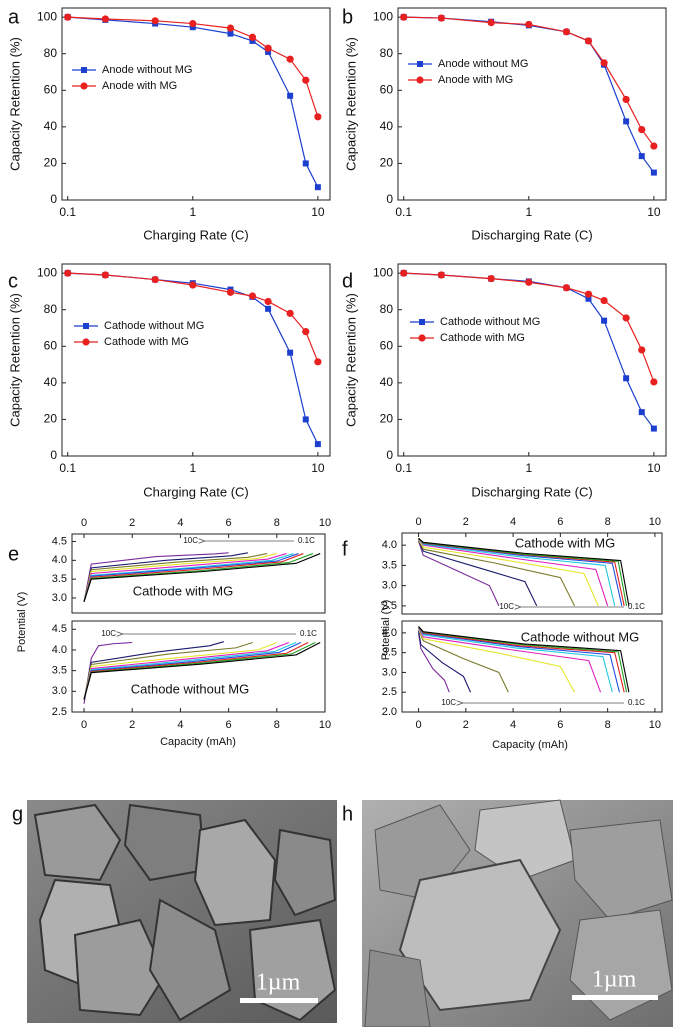  I want to click on y-tick-label: 4.0, so click(389, 633).